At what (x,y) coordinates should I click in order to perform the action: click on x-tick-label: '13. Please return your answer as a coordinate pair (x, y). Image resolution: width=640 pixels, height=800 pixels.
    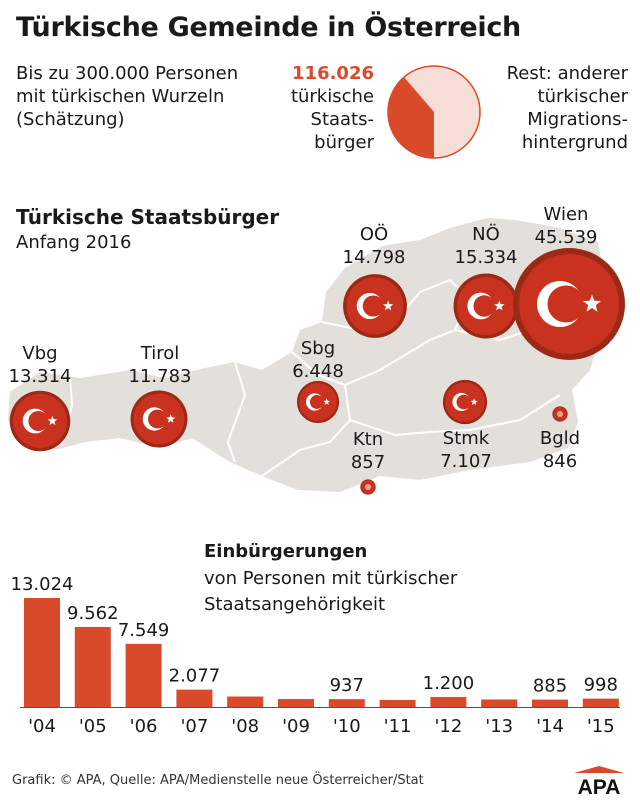
    Looking at the image, I should click on (499, 726).